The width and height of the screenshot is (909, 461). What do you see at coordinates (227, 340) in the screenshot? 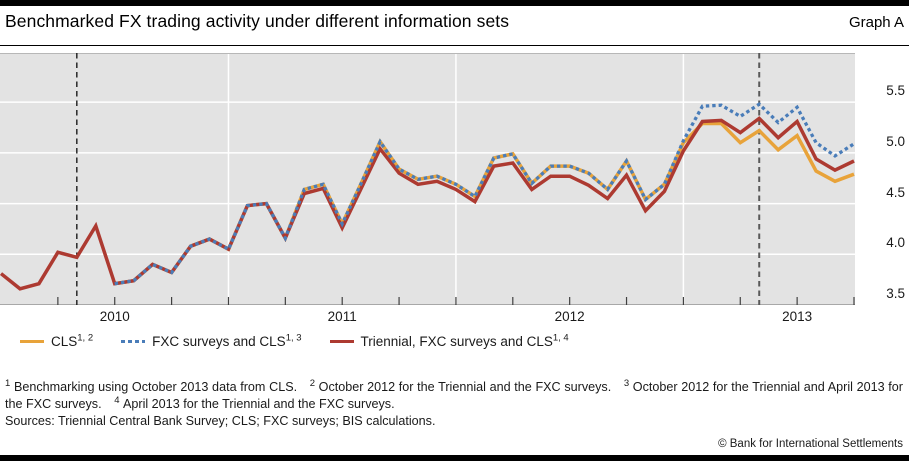
I see `legend-label: FXC surveys and CLS1, 3` at bounding box center [227, 340].